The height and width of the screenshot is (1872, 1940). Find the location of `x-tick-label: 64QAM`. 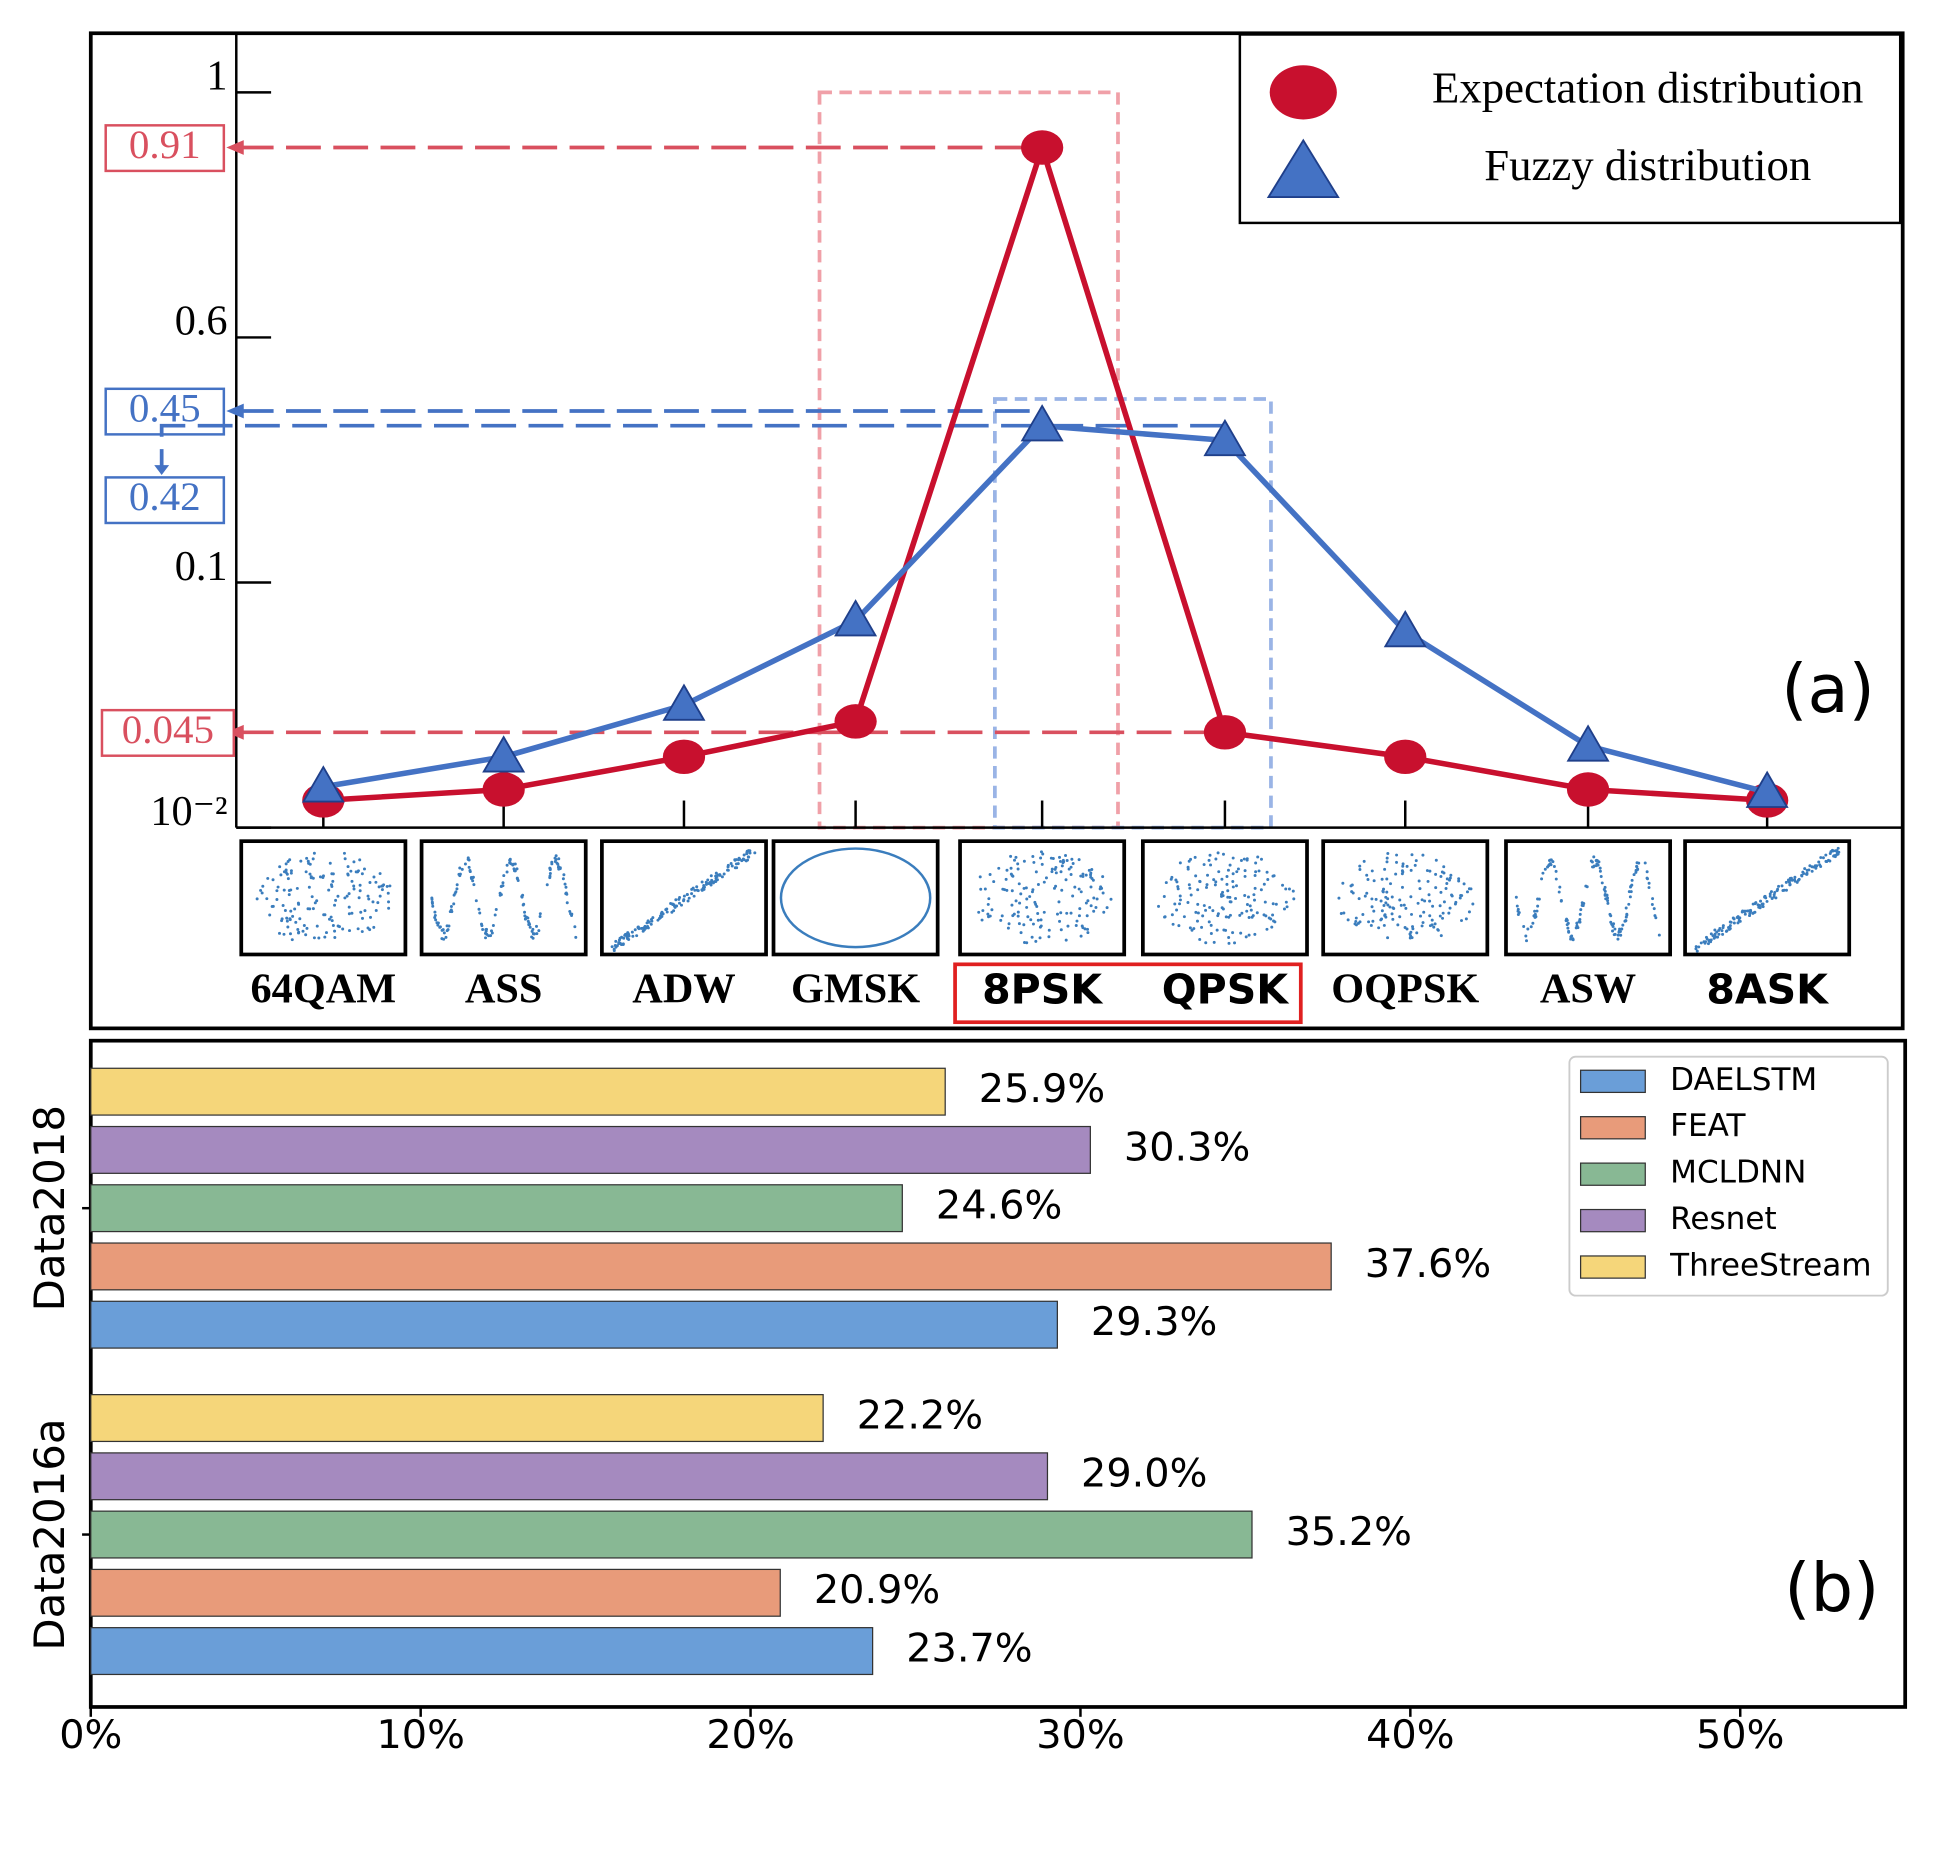

x-tick-label: 64QAM is located at coordinates (324, 989).